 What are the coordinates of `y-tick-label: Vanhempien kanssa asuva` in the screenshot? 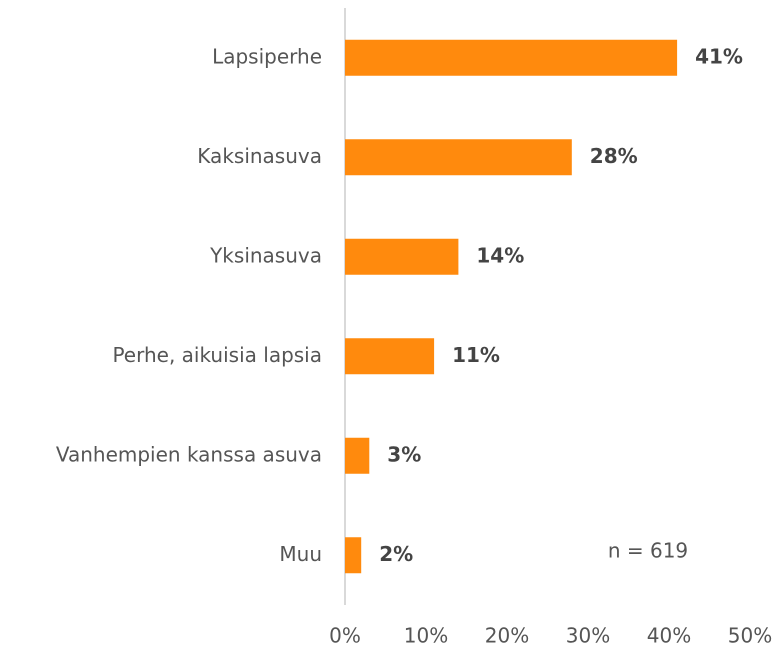 It's located at (189, 454).